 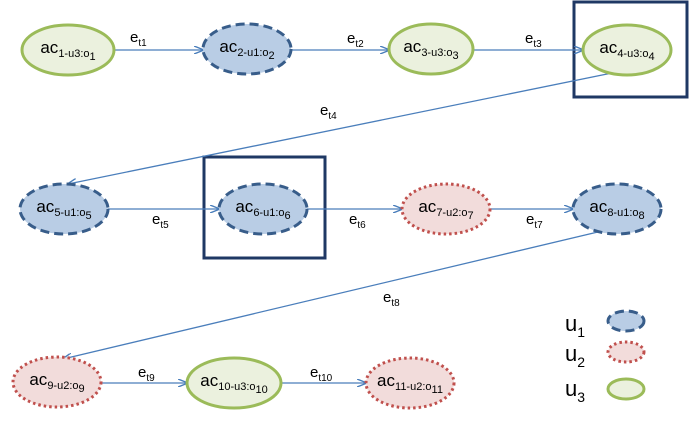 I want to click on edge-label-t3: et3, so click(x=533, y=40).